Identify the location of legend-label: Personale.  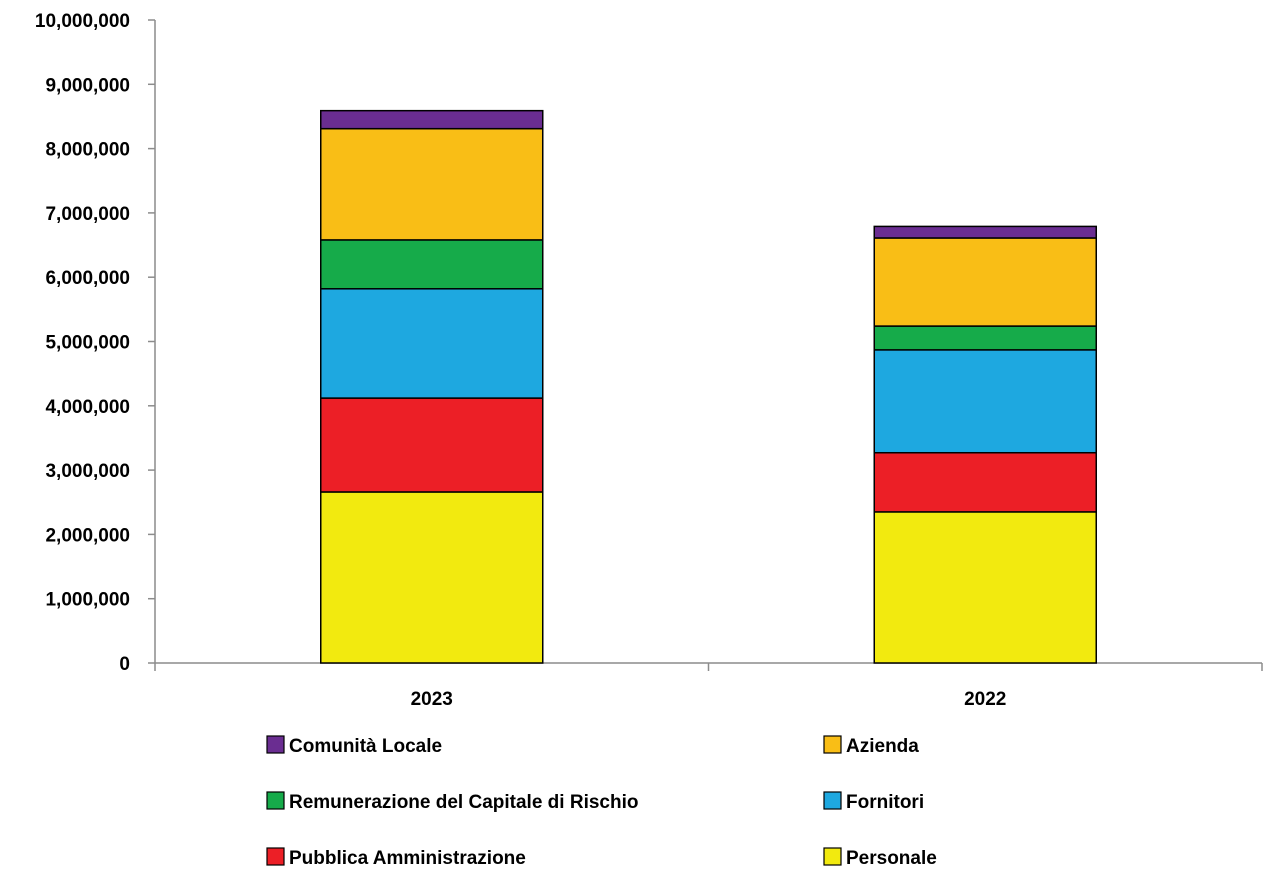
(891, 858).